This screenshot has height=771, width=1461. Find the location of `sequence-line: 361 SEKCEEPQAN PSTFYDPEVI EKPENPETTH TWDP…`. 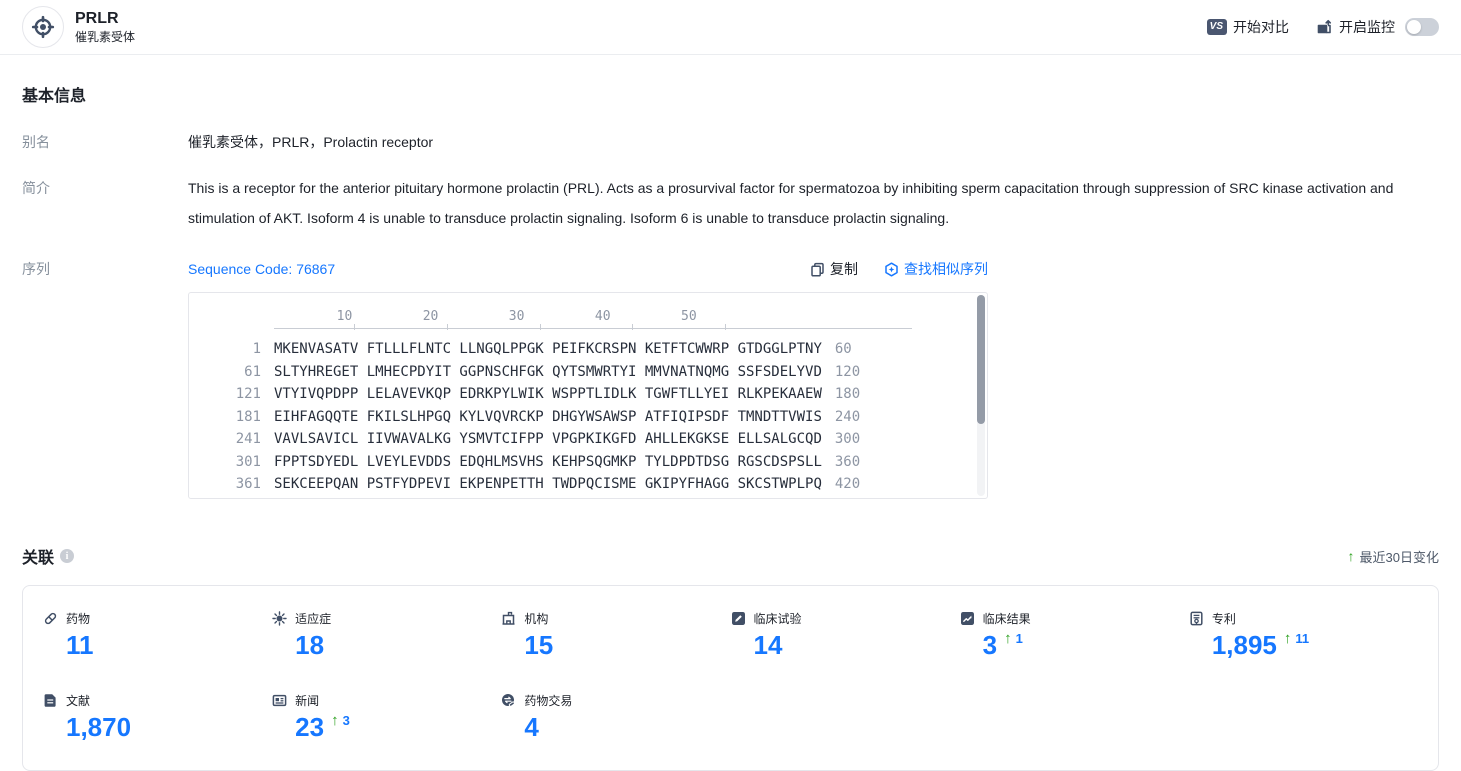

sequence-line: 361 SEKCEEPQAN PSTFYDPEVI EKPENPETTH TWDP… is located at coordinates (588, 484).